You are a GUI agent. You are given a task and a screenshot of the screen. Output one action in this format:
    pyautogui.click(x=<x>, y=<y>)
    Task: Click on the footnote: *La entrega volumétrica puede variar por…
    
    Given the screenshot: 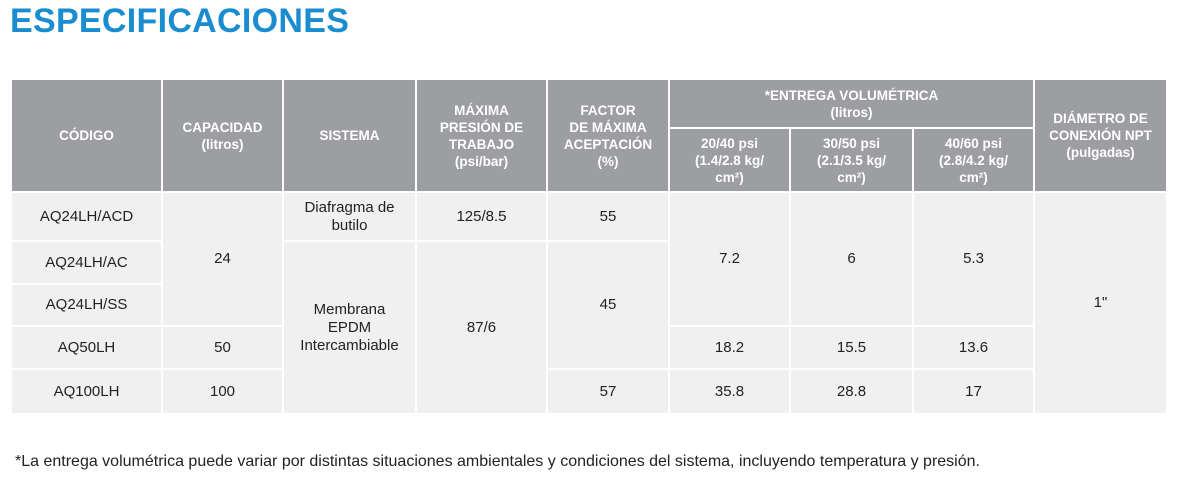 What is the action you would take?
    pyautogui.click(x=497, y=461)
    